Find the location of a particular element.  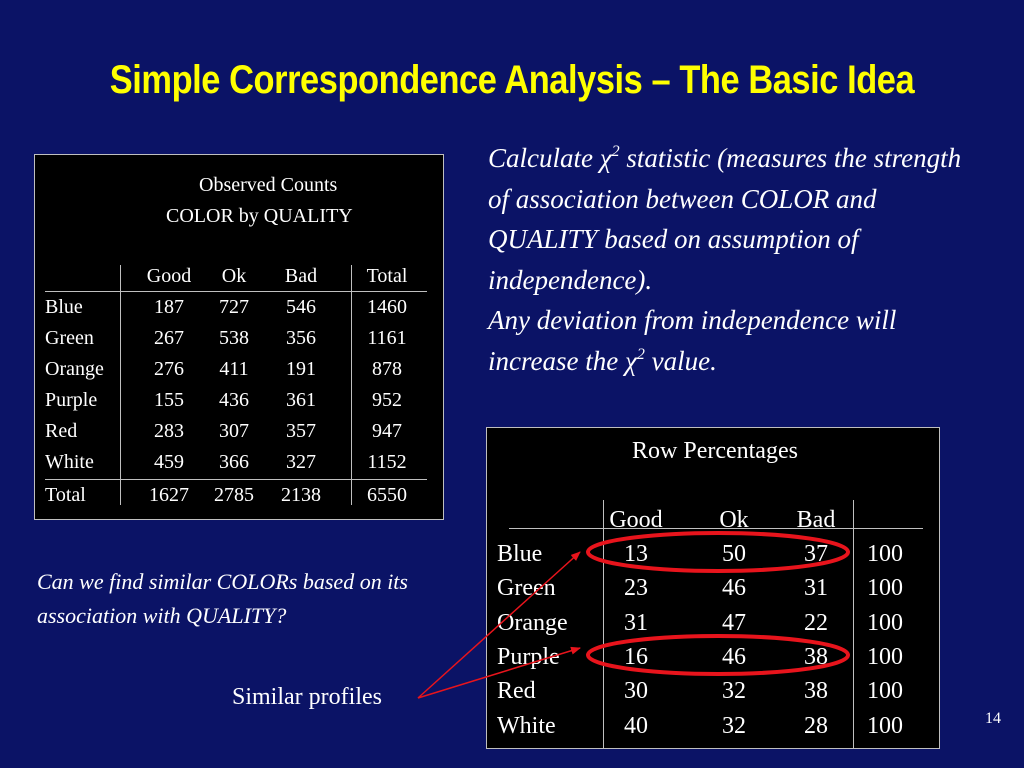

table-cell: 6550 is located at coordinates (387, 495).